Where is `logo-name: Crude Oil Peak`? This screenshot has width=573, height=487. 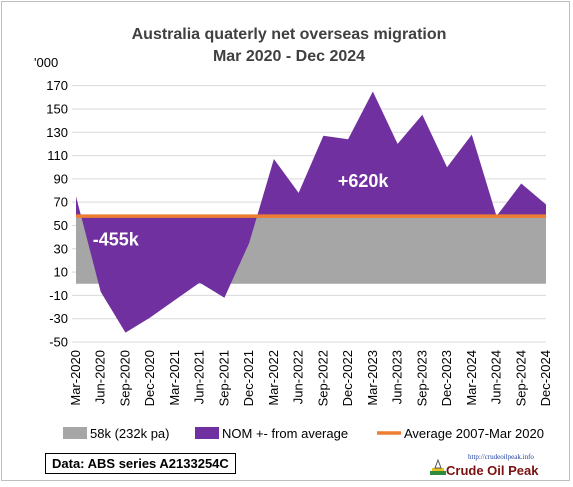 logo-name: Crude Oil Peak is located at coordinates (492, 470).